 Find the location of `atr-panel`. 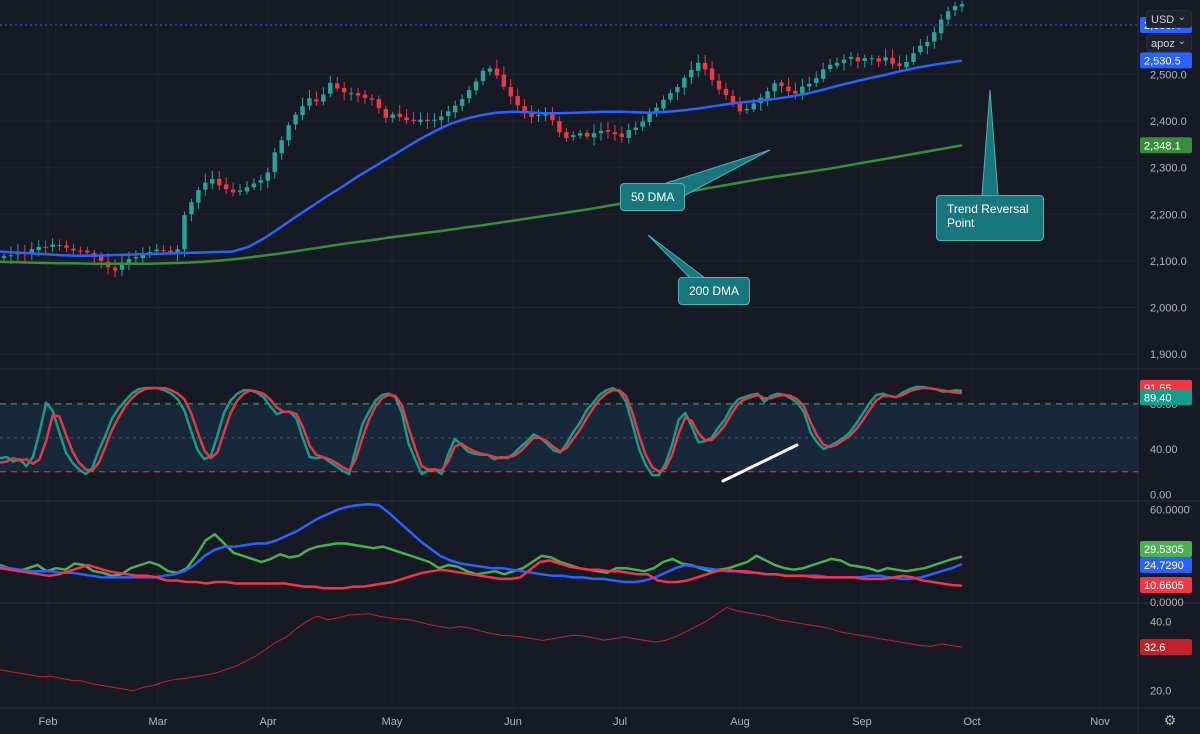

atr-panel is located at coordinates (481, 649).